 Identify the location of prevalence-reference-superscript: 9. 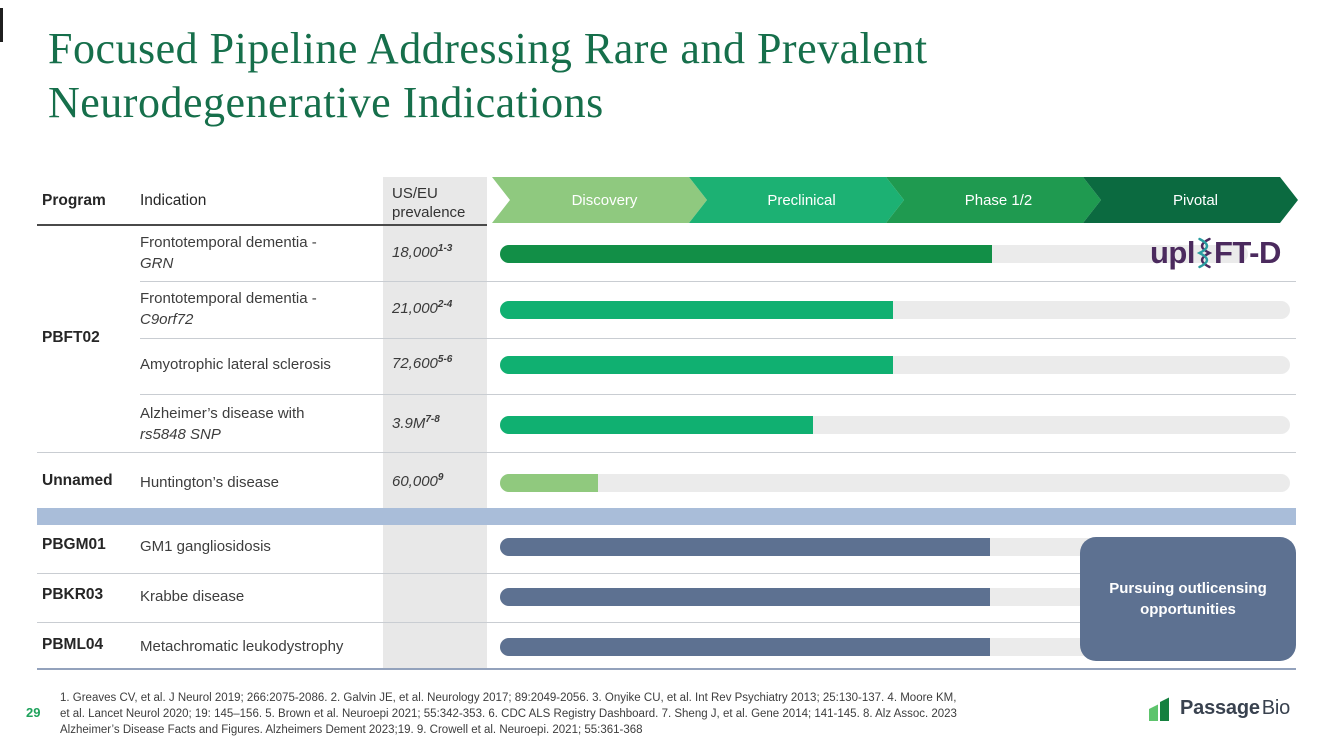
(440, 477).